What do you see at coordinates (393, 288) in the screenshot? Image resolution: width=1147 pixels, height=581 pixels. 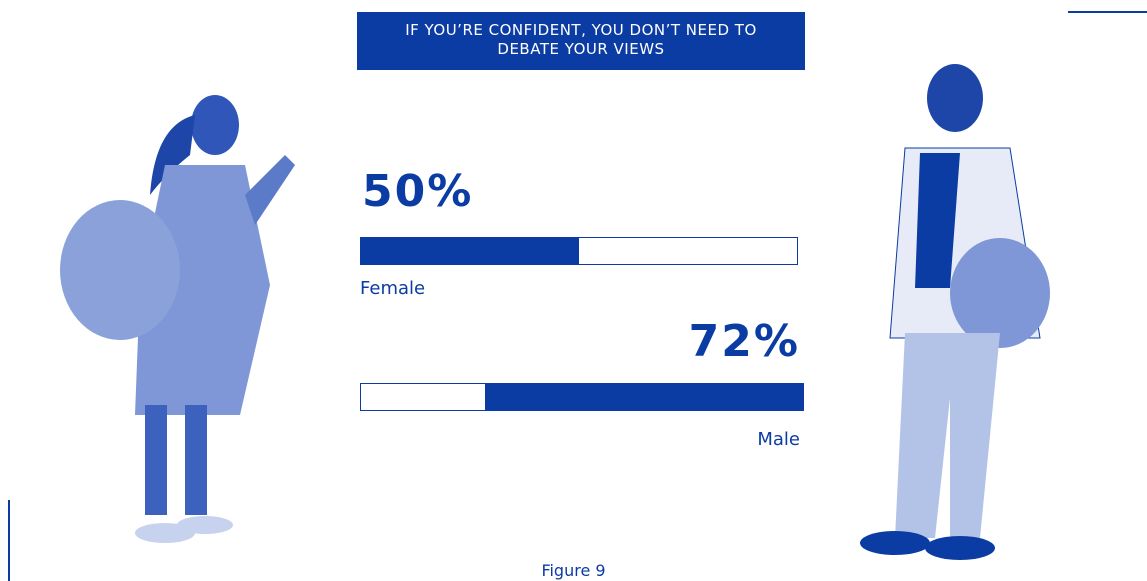 I see `category-label: Female` at bounding box center [393, 288].